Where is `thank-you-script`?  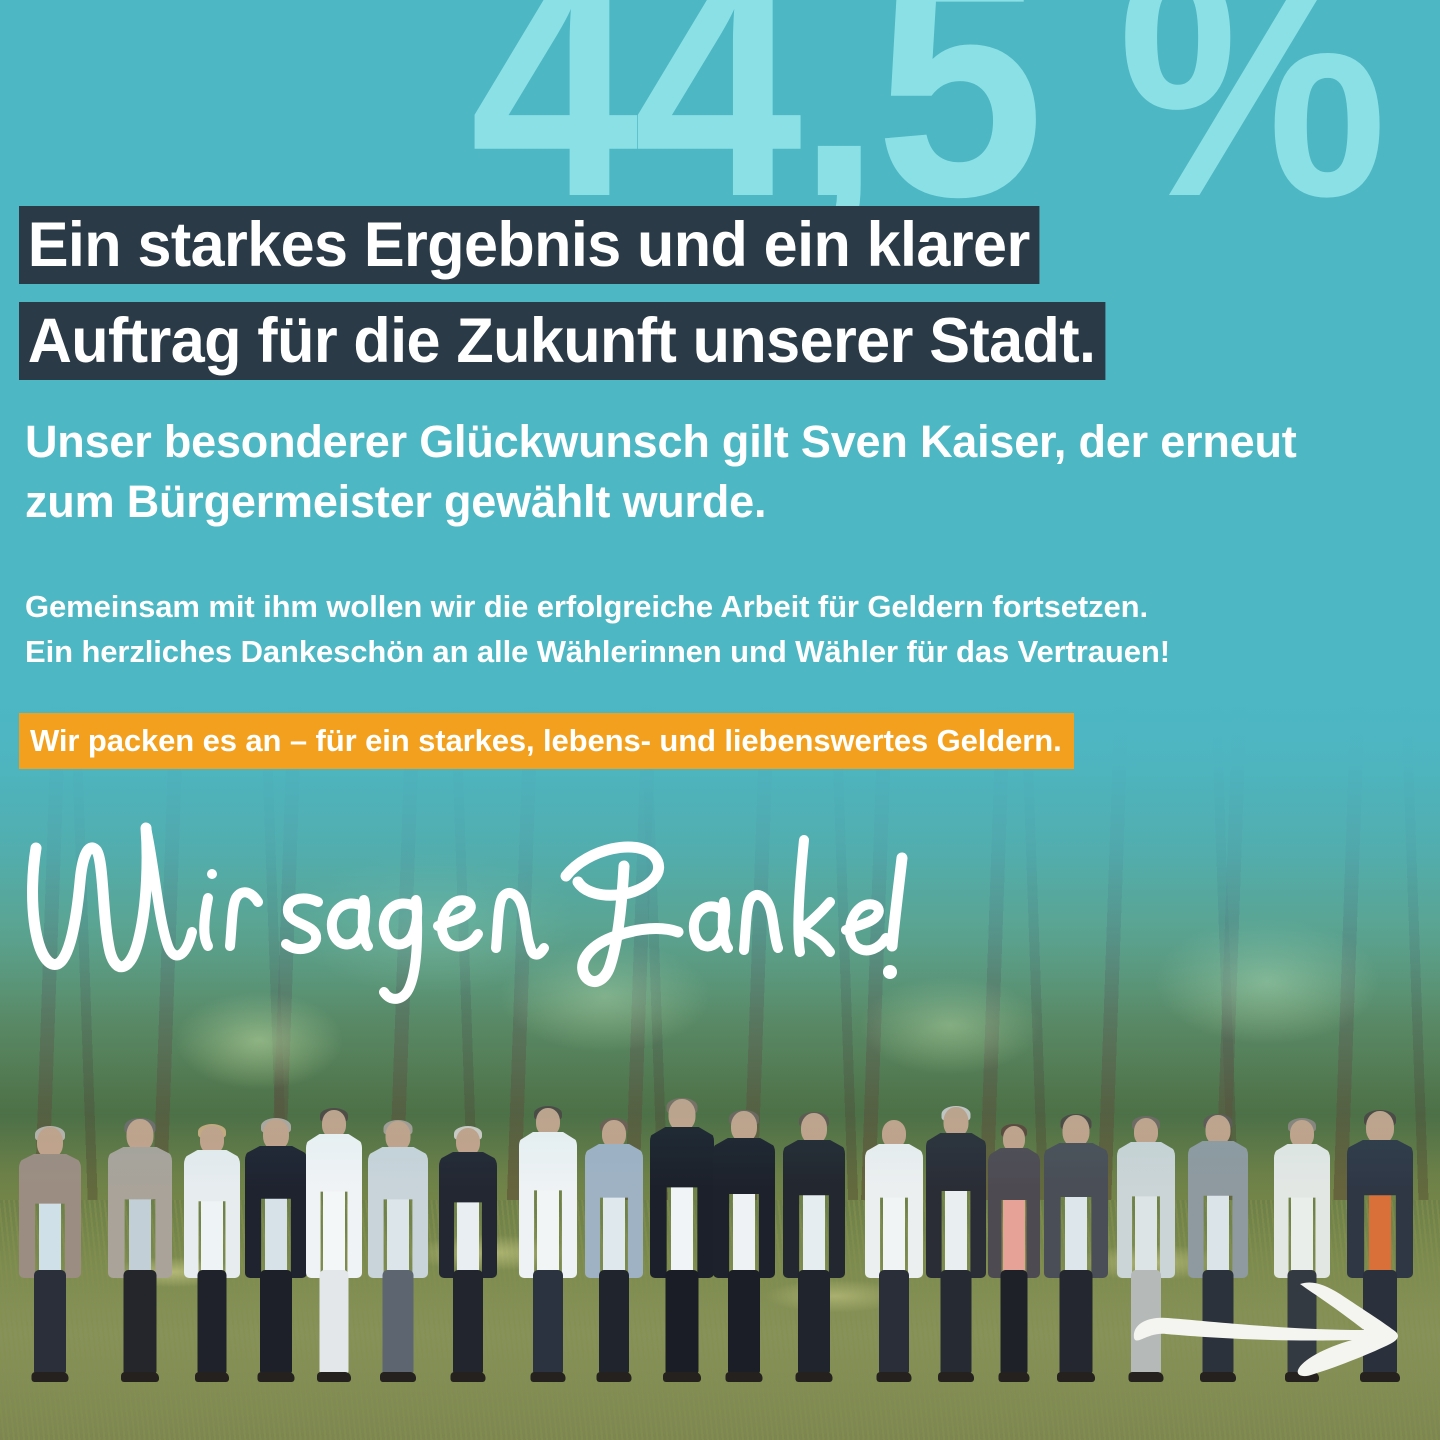 thank-you-script is located at coordinates (468, 905).